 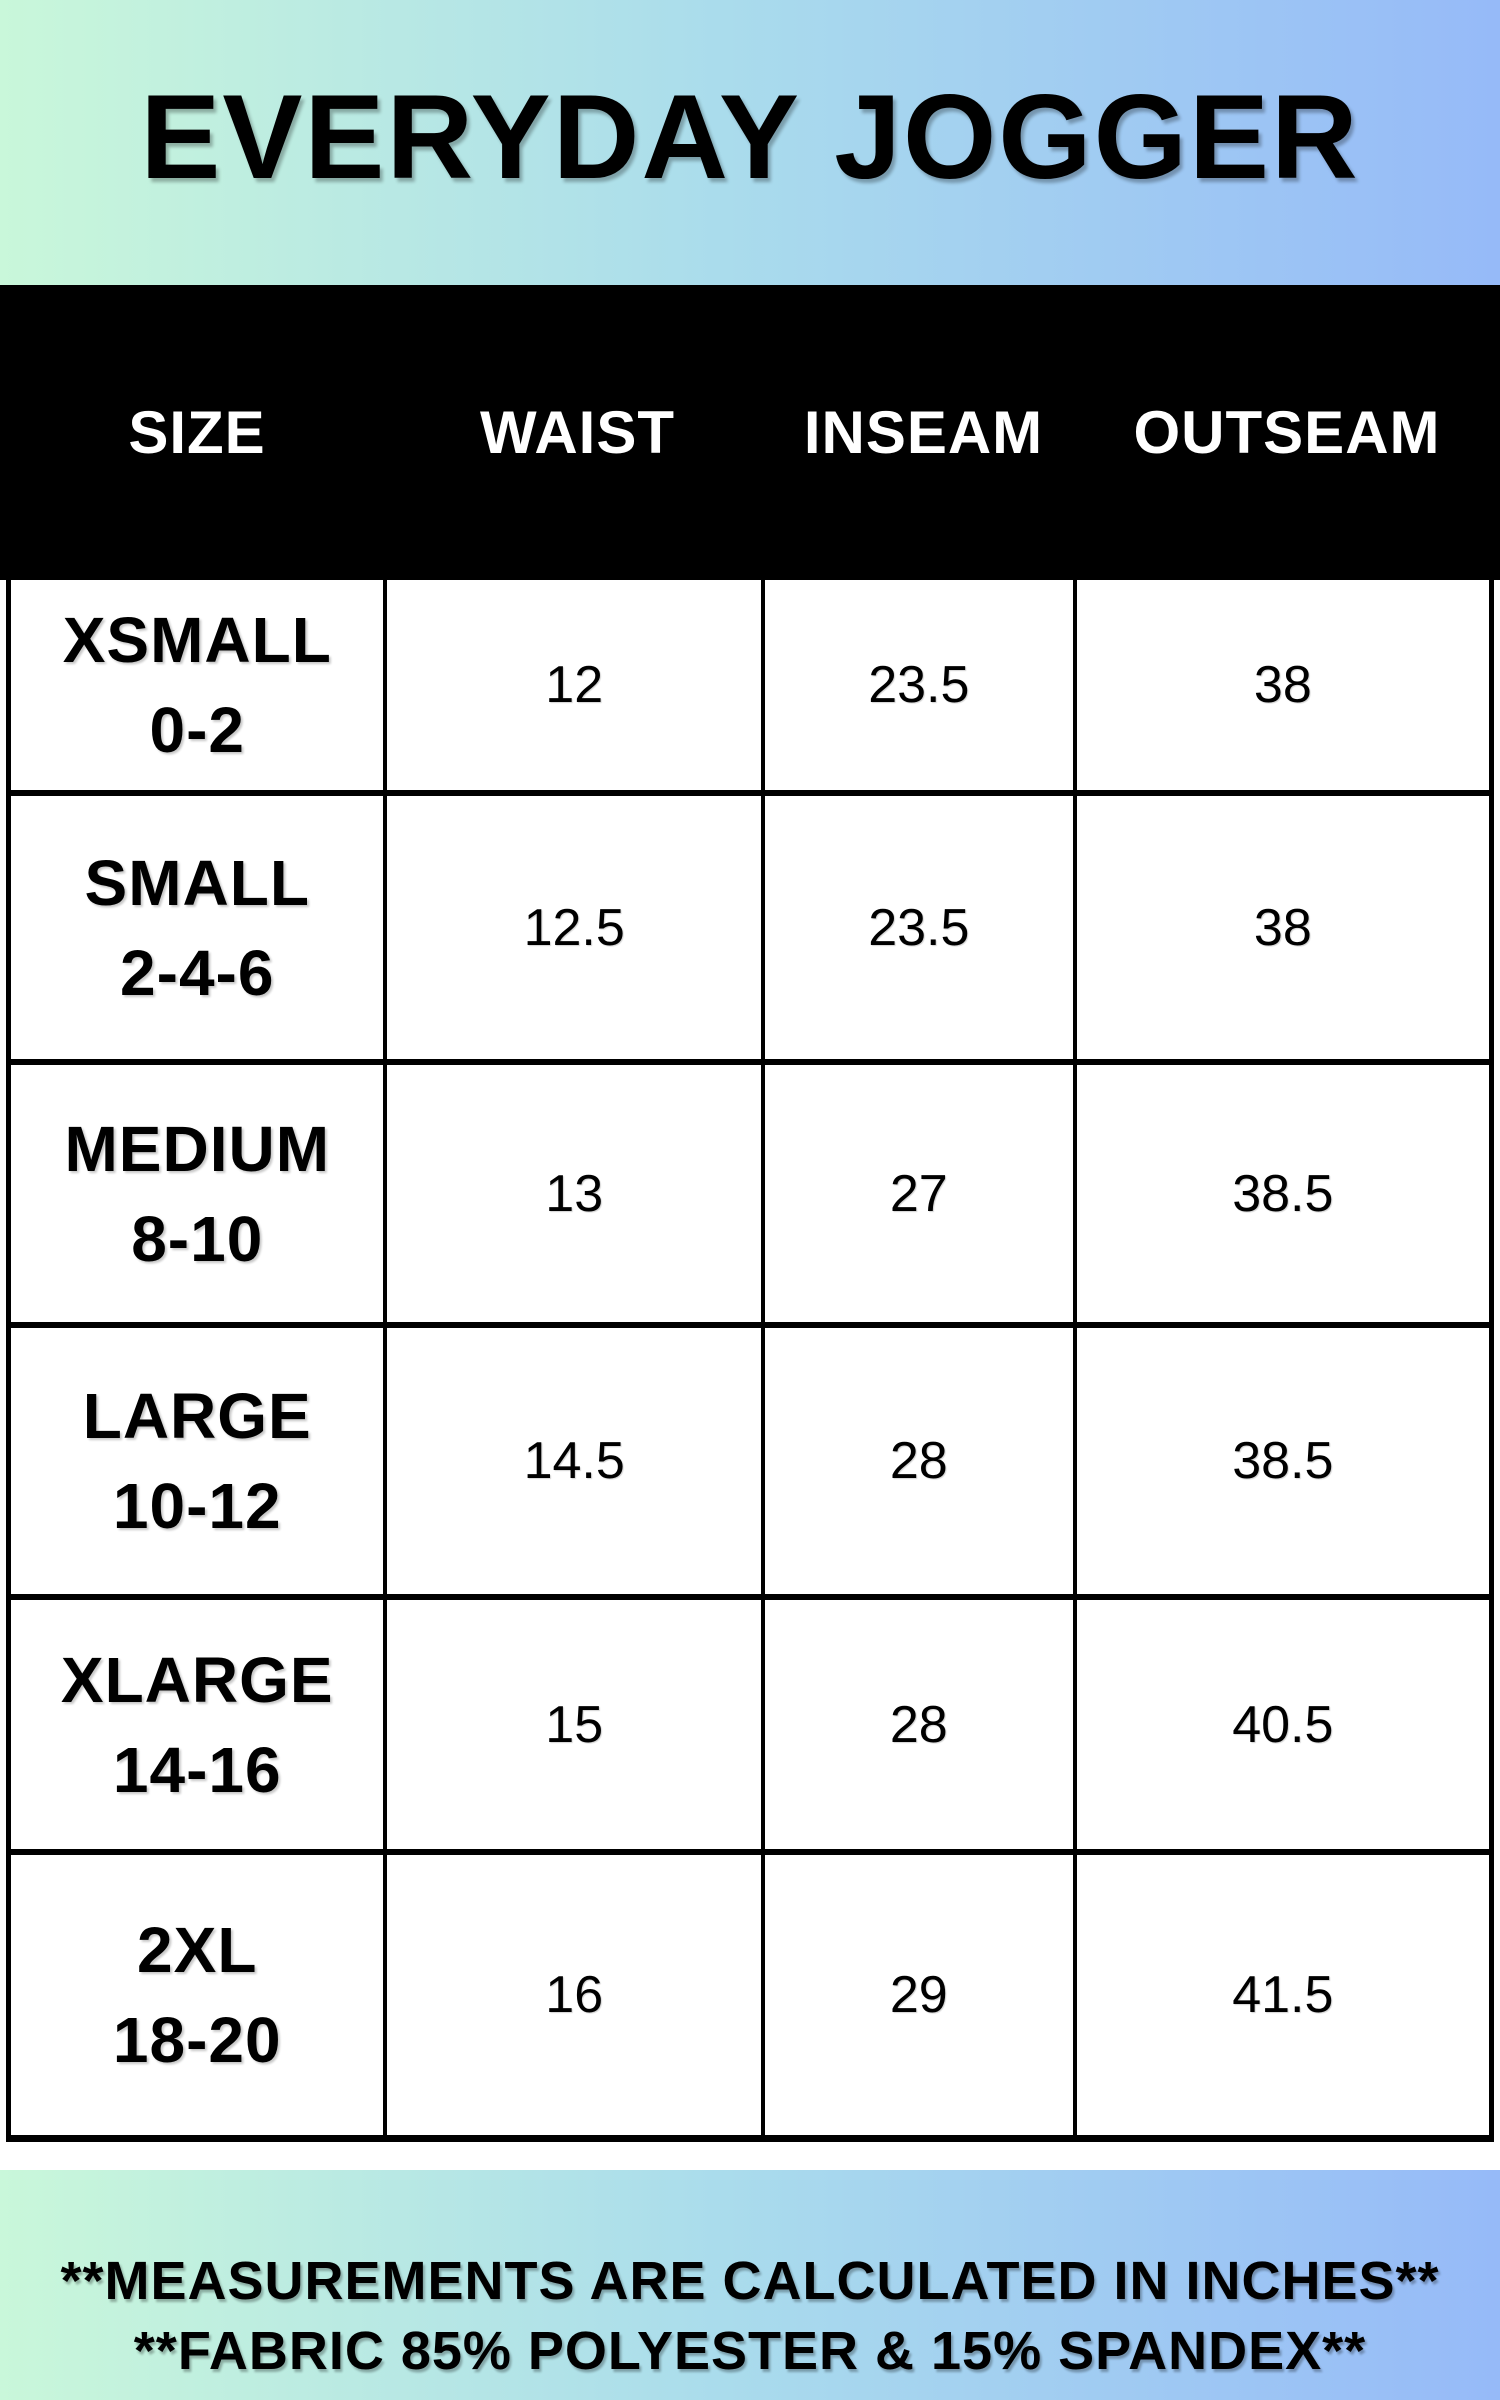 I want to click on column-header-inseam: INSEAM, so click(x=923, y=432).